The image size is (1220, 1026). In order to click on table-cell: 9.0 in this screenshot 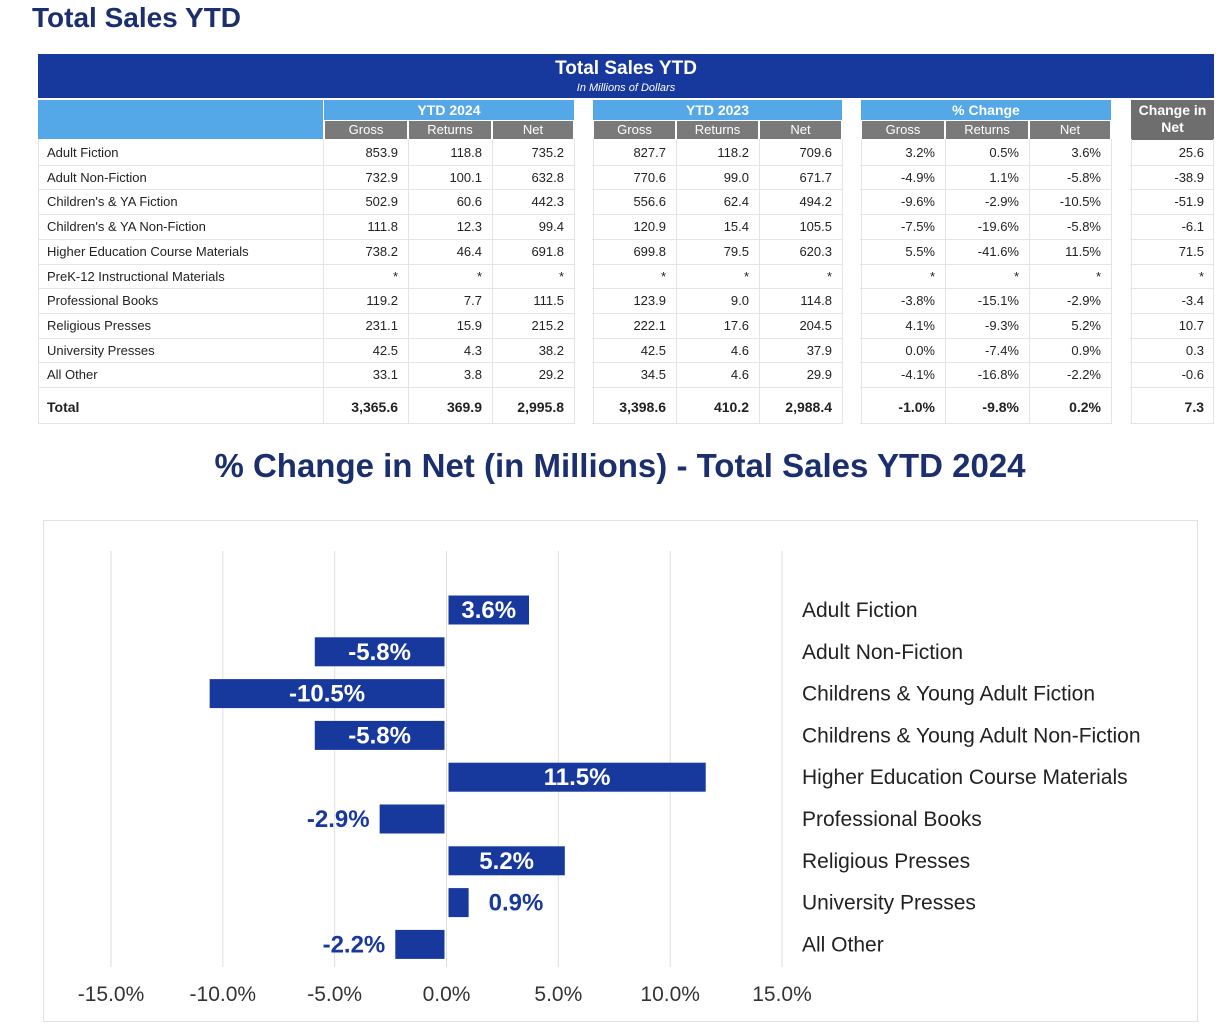, I will do `click(739, 301)`.